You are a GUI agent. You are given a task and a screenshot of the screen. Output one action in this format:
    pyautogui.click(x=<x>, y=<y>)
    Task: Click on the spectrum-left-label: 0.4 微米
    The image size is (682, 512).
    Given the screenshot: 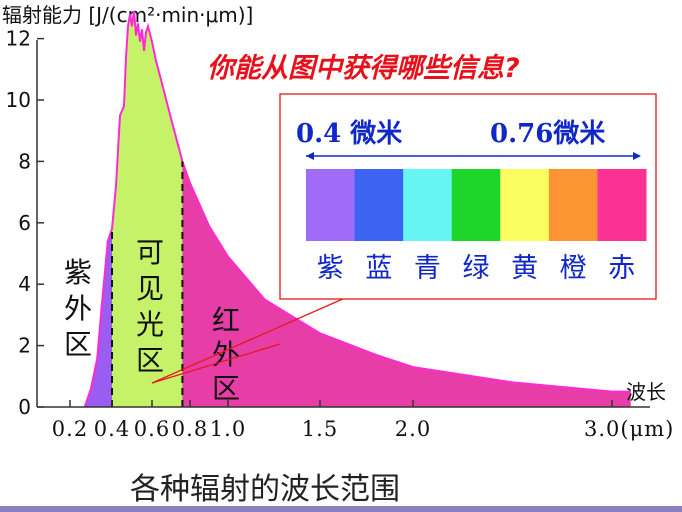 What is the action you would take?
    pyautogui.click(x=349, y=133)
    